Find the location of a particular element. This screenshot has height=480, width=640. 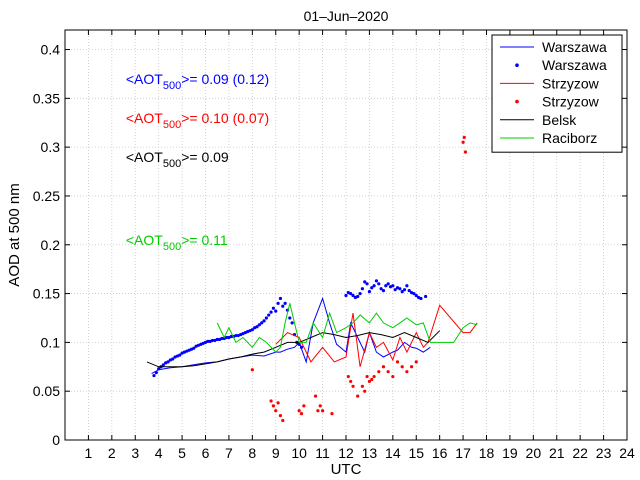

legend-label: Belsk is located at coordinates (559, 120).